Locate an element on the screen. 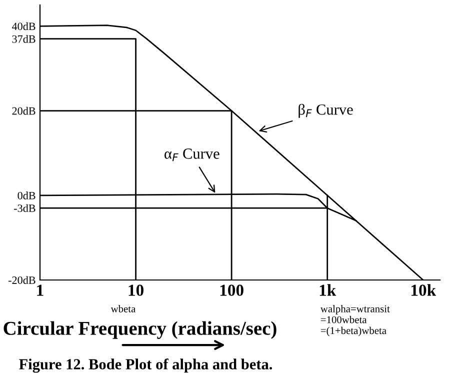 This screenshot has width=469, height=373. x-tick-label: 1 is located at coordinates (40, 290).